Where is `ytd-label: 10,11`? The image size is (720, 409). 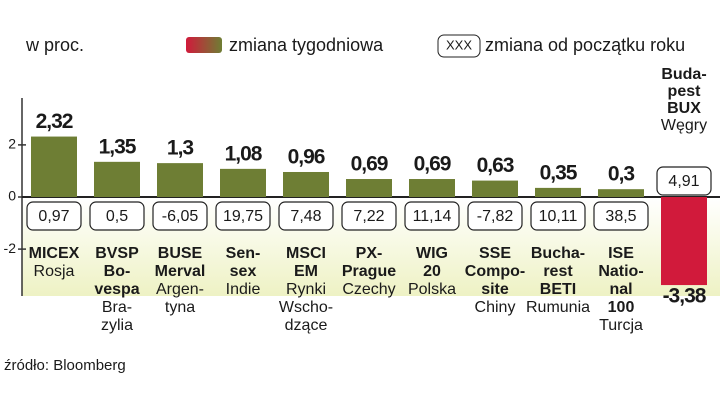
ytd-label: 10,11 is located at coordinates (558, 216).